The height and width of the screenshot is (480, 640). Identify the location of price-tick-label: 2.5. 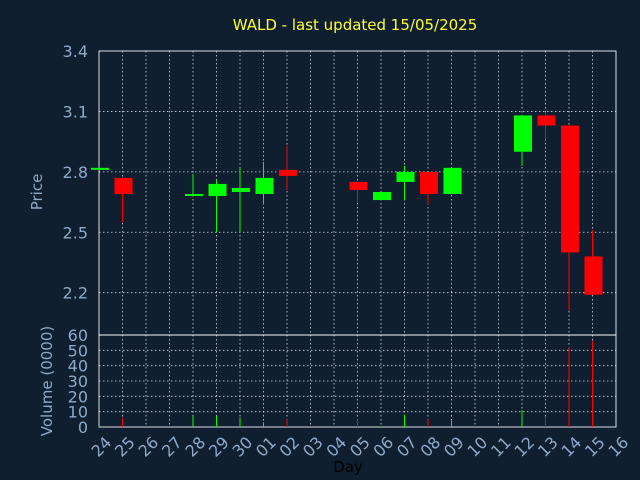
(75, 232).